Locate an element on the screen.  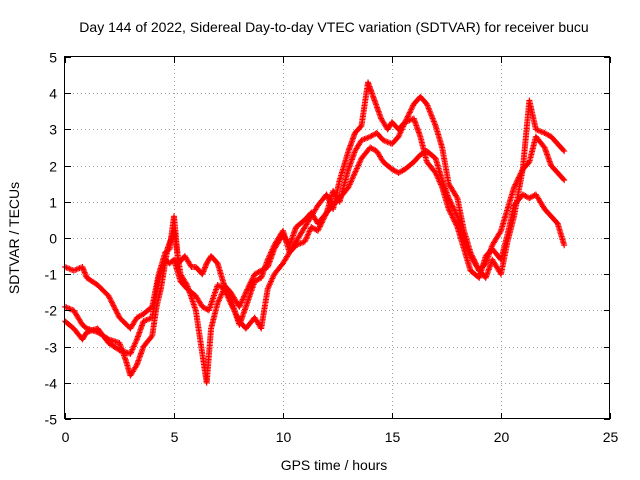
y-tick-label: 5 is located at coordinates (53, 58).